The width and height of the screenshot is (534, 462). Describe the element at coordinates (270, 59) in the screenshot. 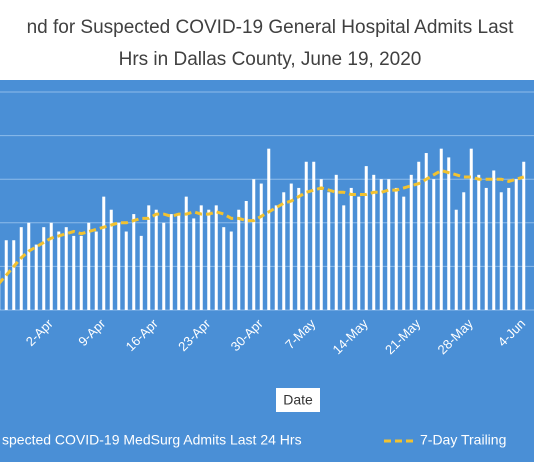

I see `chart-title: Hrs in Dallas County, June 19, 2020` at that location.